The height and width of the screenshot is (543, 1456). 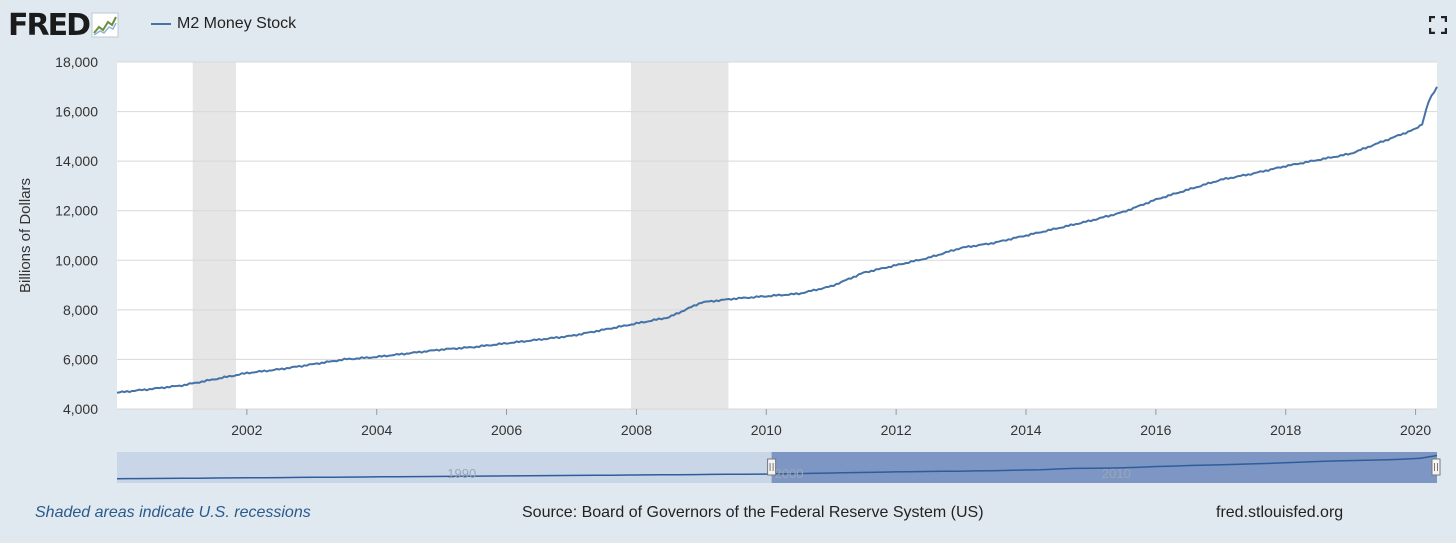 I want to click on x-tick-label: 2018, so click(x=1285, y=430).